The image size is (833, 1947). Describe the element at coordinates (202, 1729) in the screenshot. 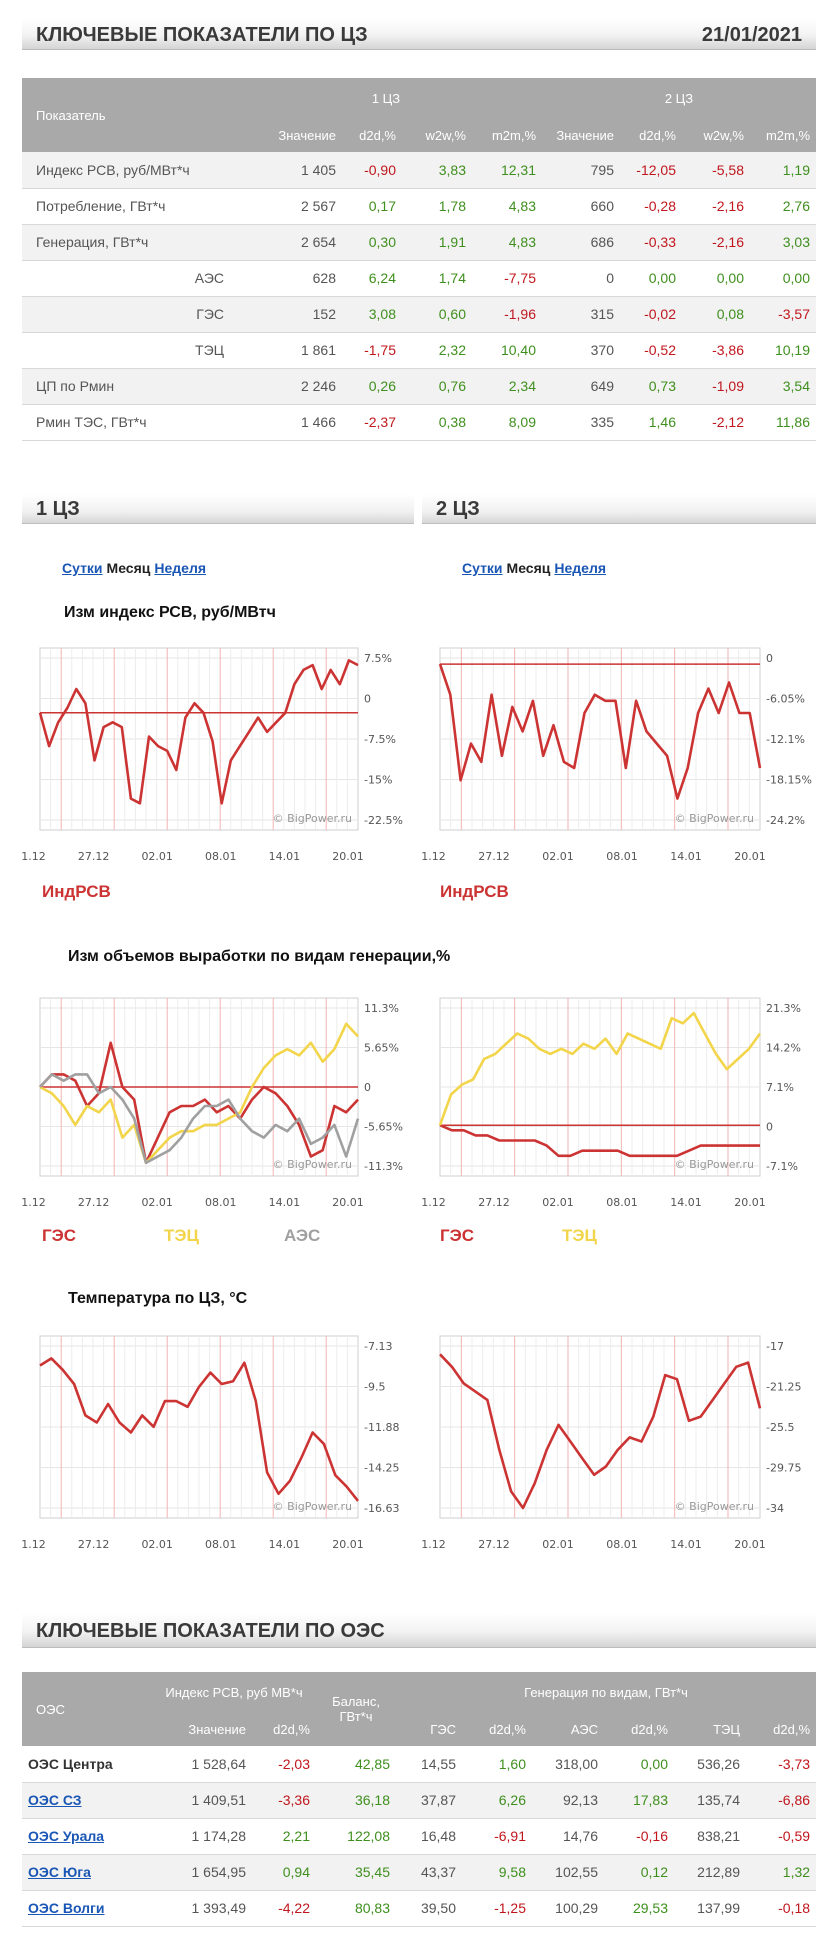

I see `oes-subheader-0: Значение` at that location.